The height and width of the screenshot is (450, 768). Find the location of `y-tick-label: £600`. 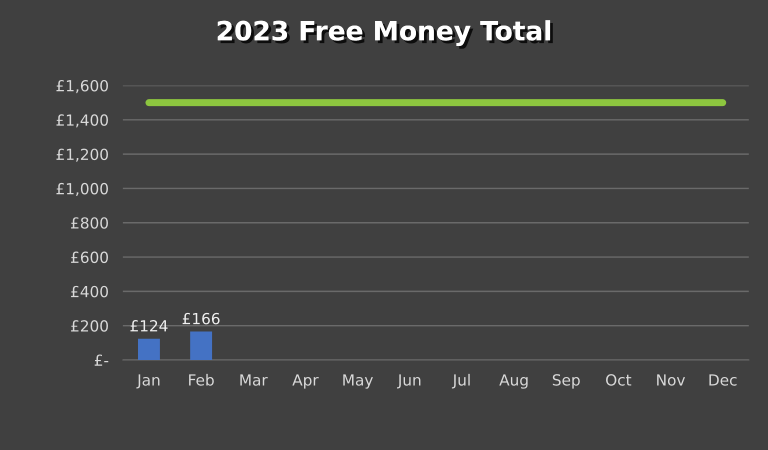

y-tick-label: £600 is located at coordinates (89, 258).